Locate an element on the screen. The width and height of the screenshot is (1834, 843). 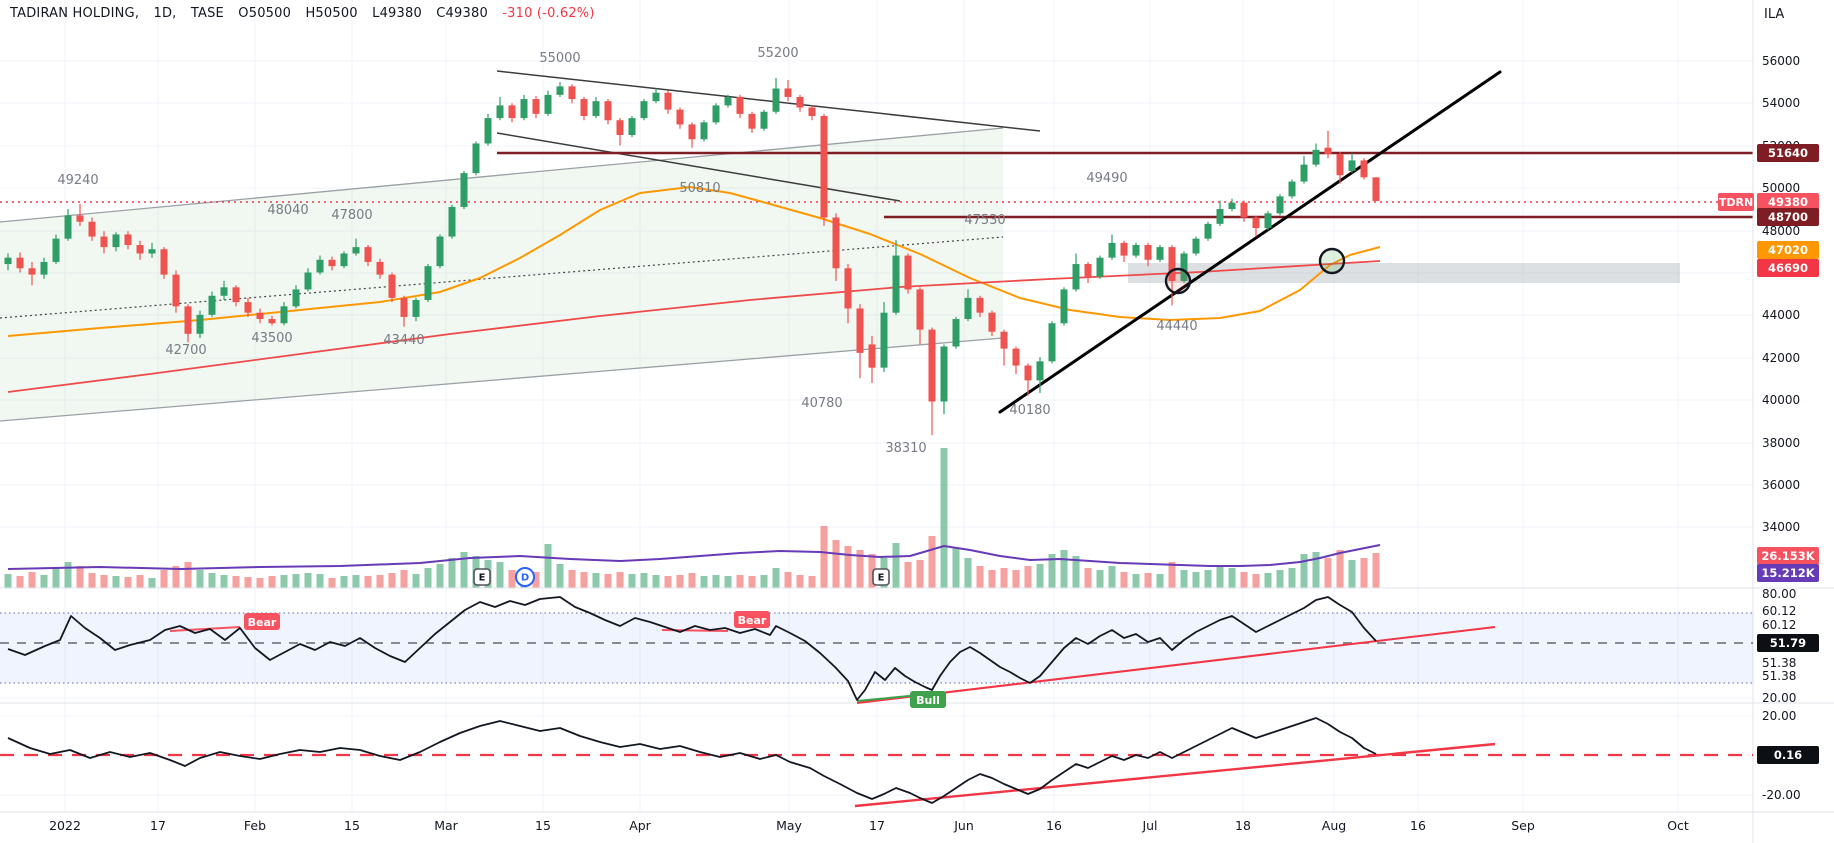
crossing-circle-marker is located at coordinates (1332, 261).